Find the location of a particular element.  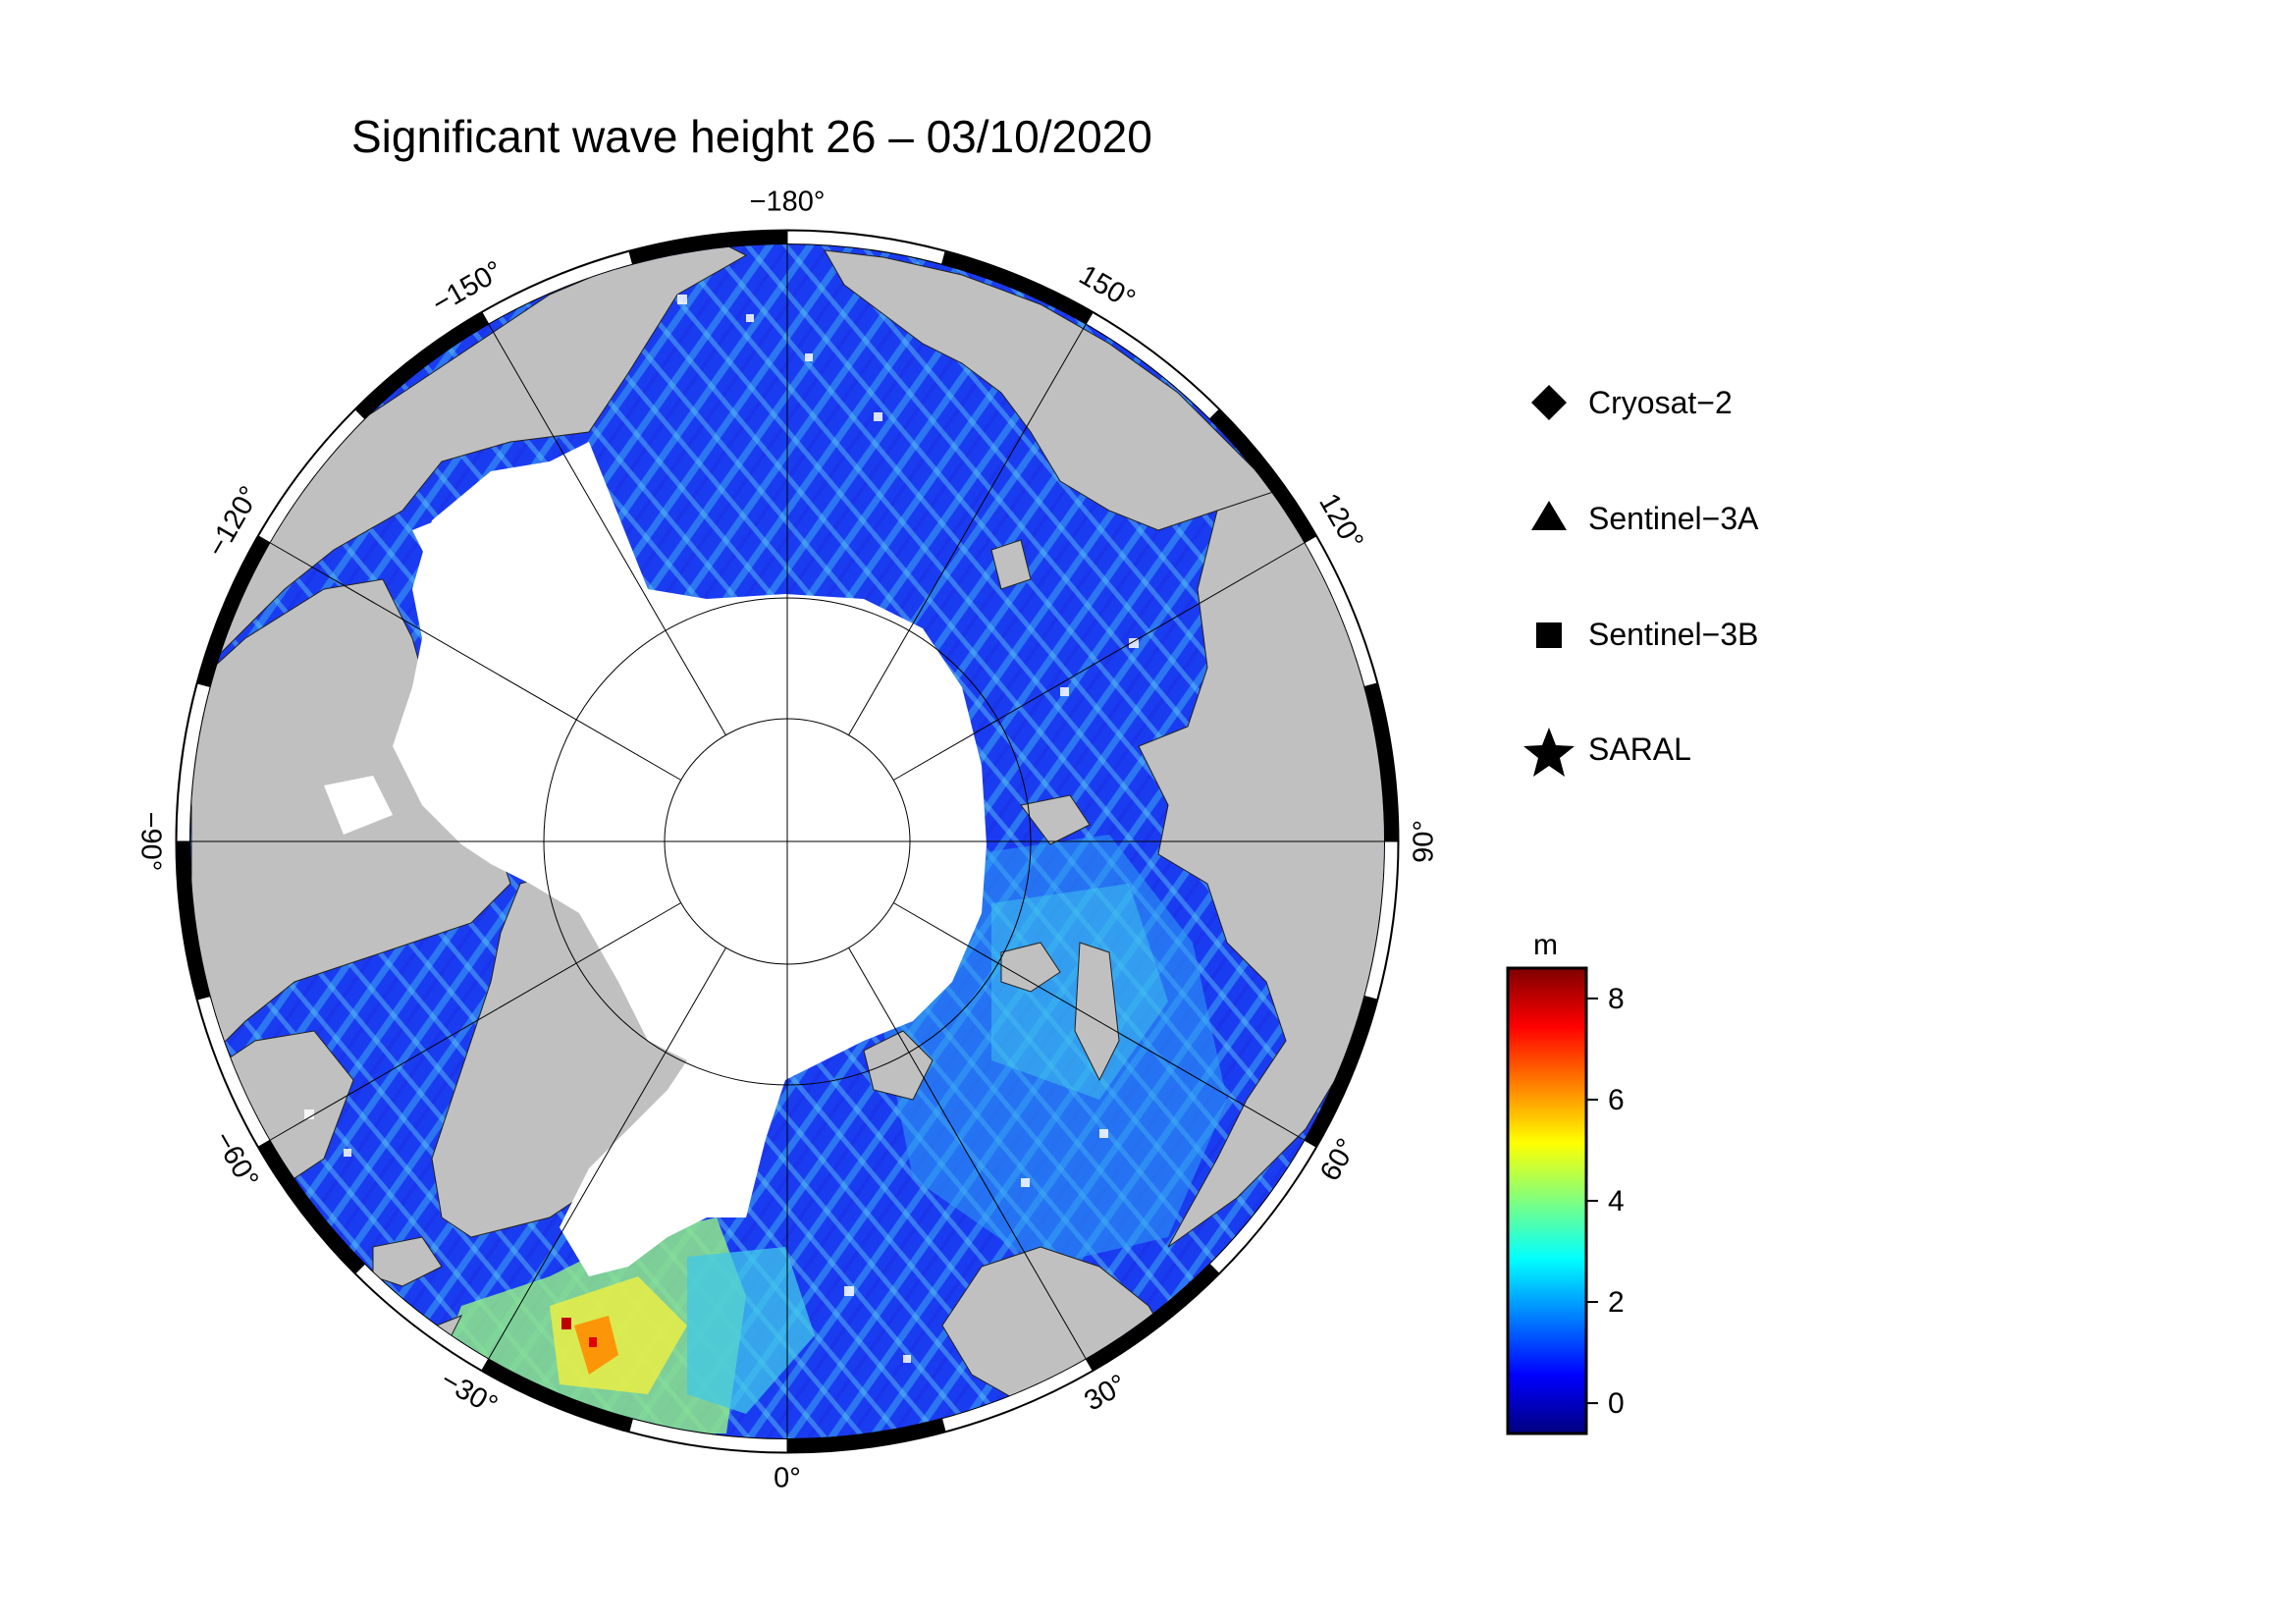

longitude-label: 0° is located at coordinates (787, 1478).